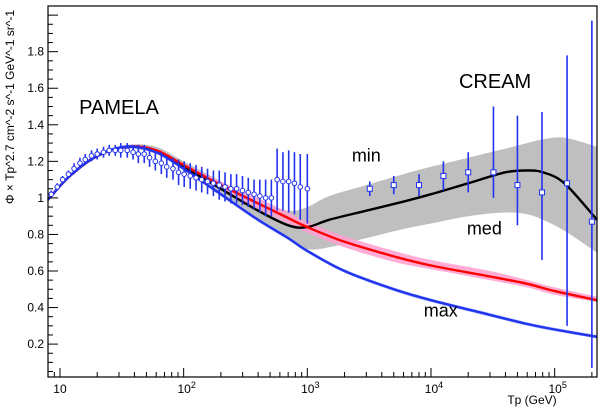  What do you see at coordinates (119, 108) in the screenshot?
I see `annotation-pamela: PAMELA` at bounding box center [119, 108].